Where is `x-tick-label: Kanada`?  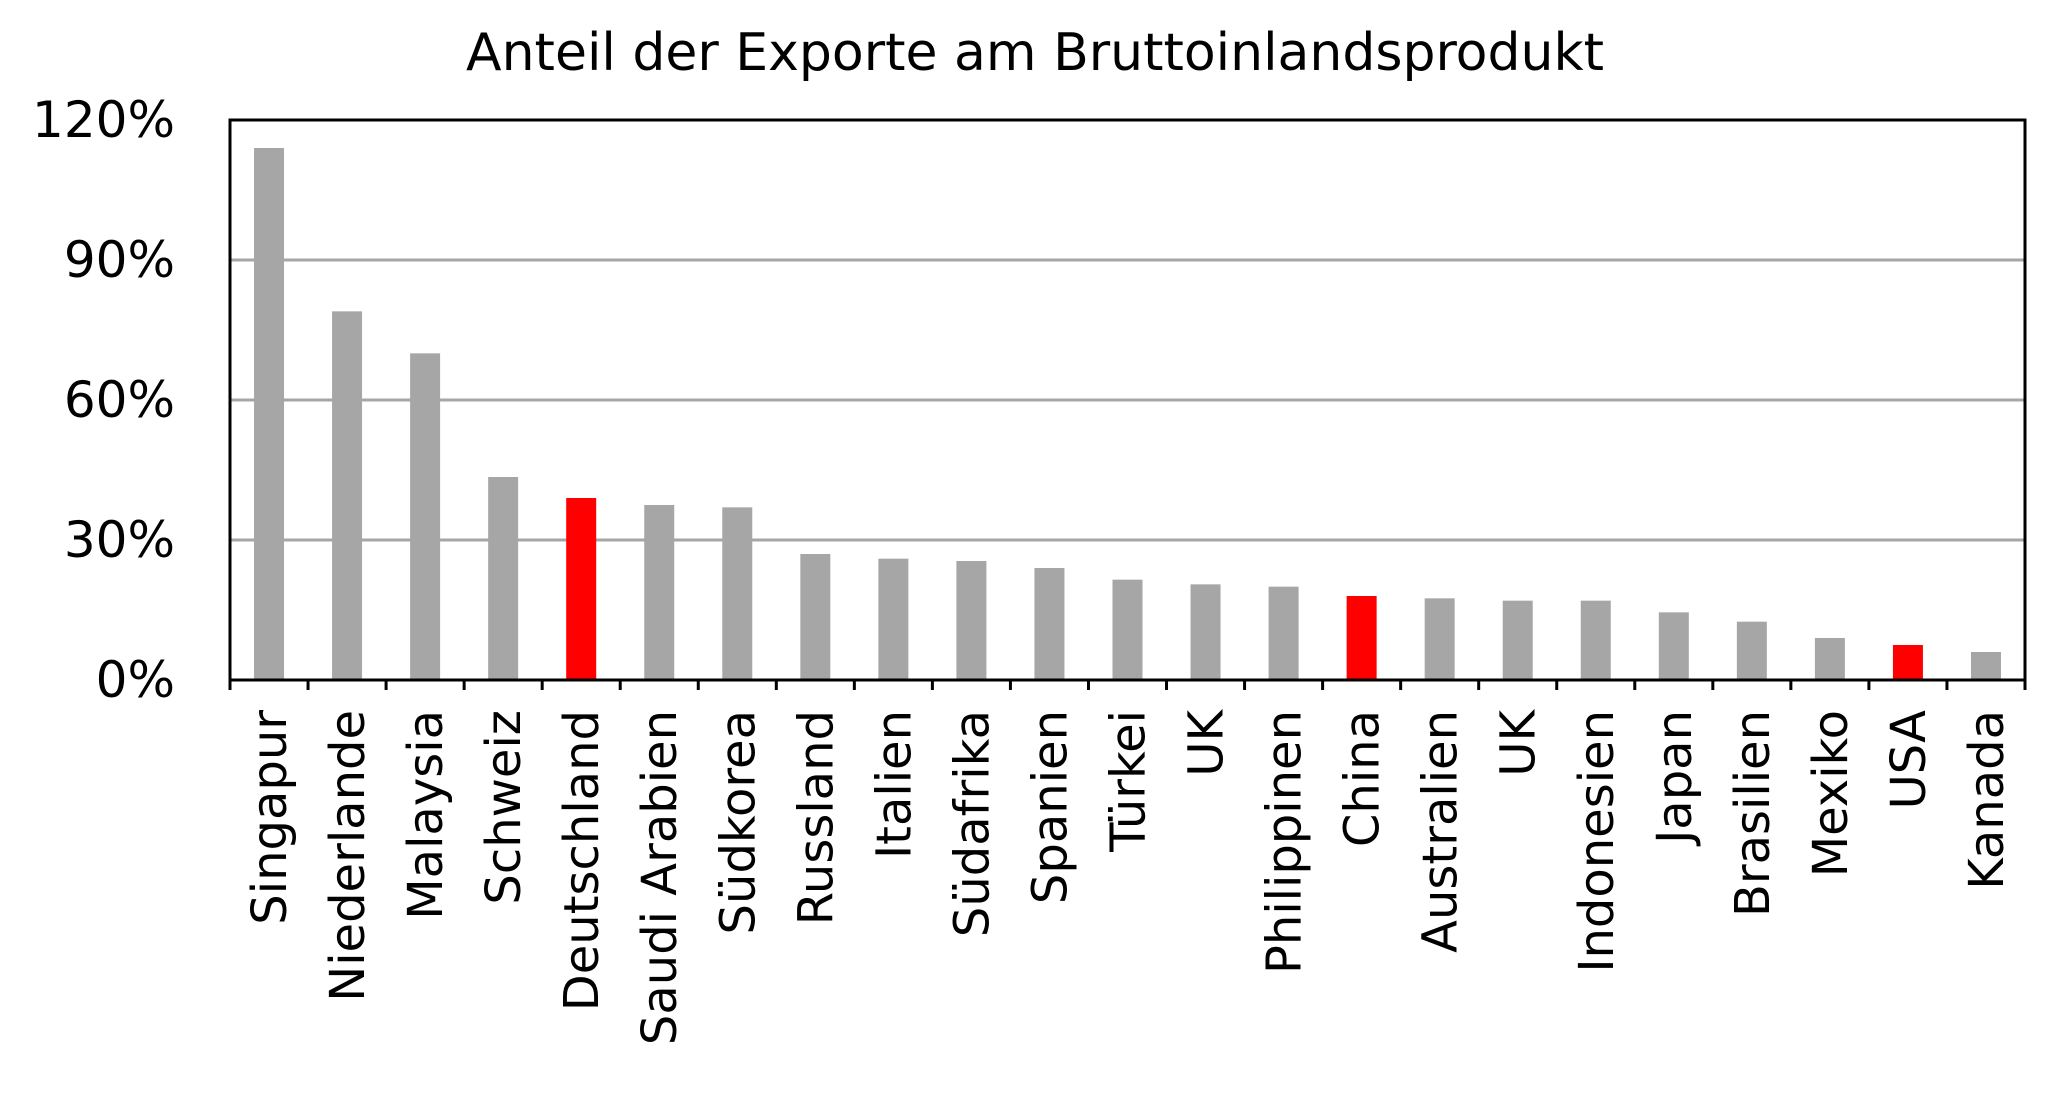
x-tick-label: Kanada is located at coordinates (1987, 800).